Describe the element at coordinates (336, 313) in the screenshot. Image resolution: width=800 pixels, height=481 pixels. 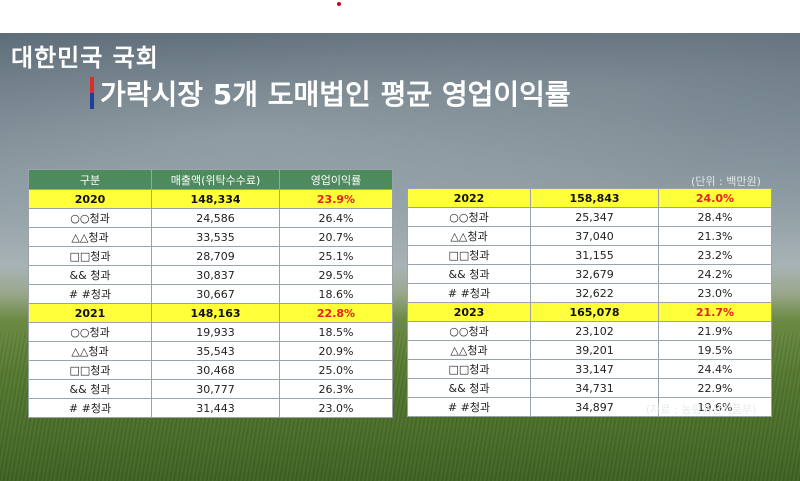
I see `year-rate-cell: 22.8%` at that location.